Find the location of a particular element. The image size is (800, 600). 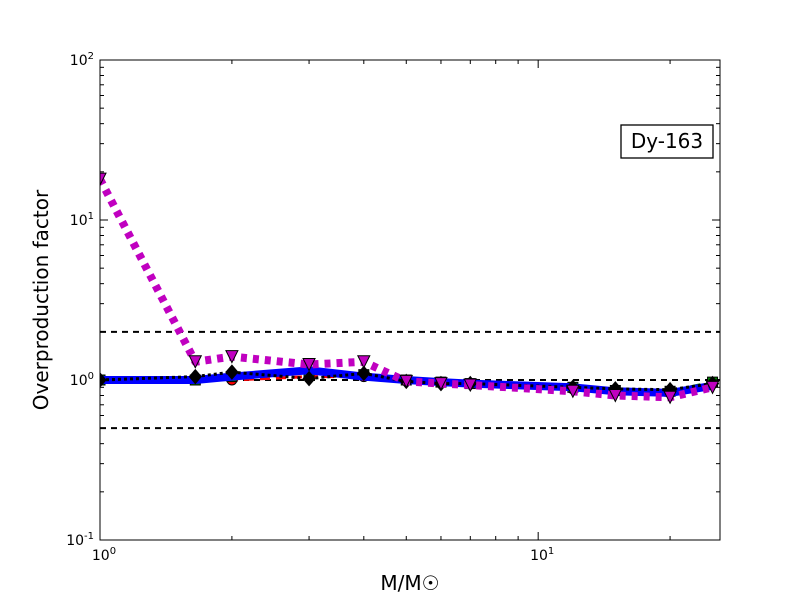

x-axis-label: M/M☉ is located at coordinates (409, 583).